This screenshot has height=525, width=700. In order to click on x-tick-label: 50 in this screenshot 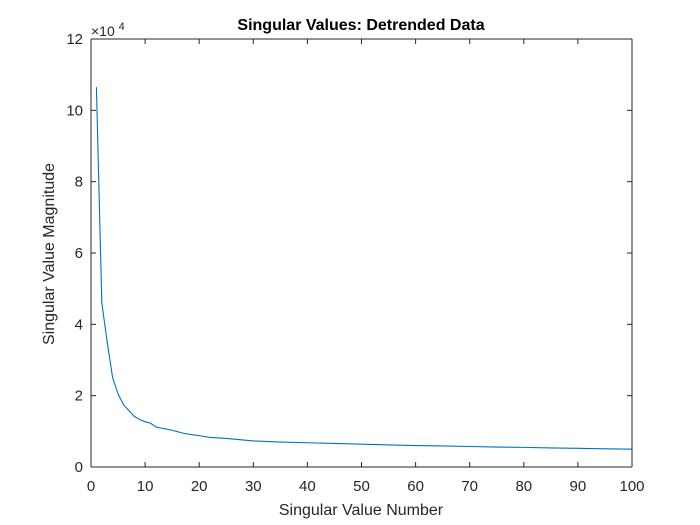, I will do `click(361, 486)`.